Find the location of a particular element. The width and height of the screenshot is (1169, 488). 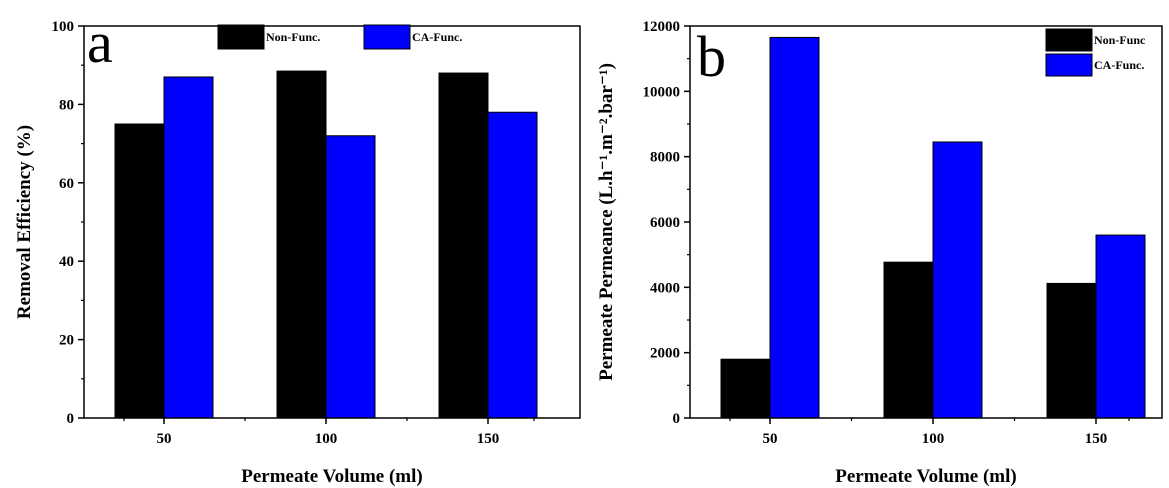

y-tick-label: 60 is located at coordinates (66, 184).